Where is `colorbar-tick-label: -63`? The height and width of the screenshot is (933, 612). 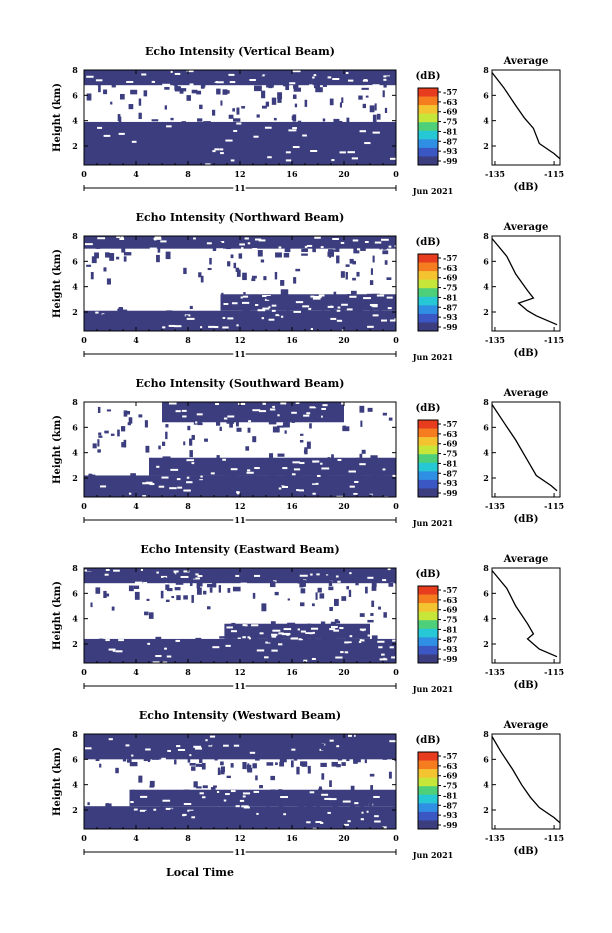 colorbar-tick-label: -63 is located at coordinates (450, 102).